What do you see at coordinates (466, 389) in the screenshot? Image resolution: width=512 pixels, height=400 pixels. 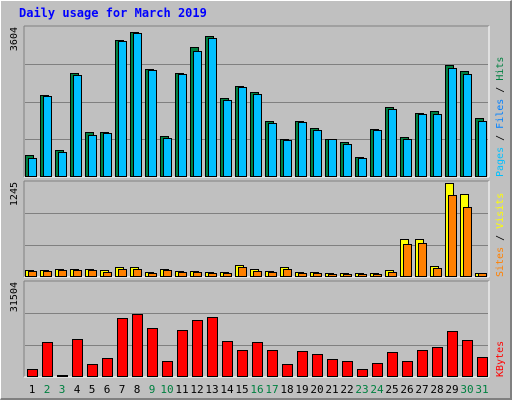 I see `x-tick-label-30: 30` at bounding box center [466, 389].